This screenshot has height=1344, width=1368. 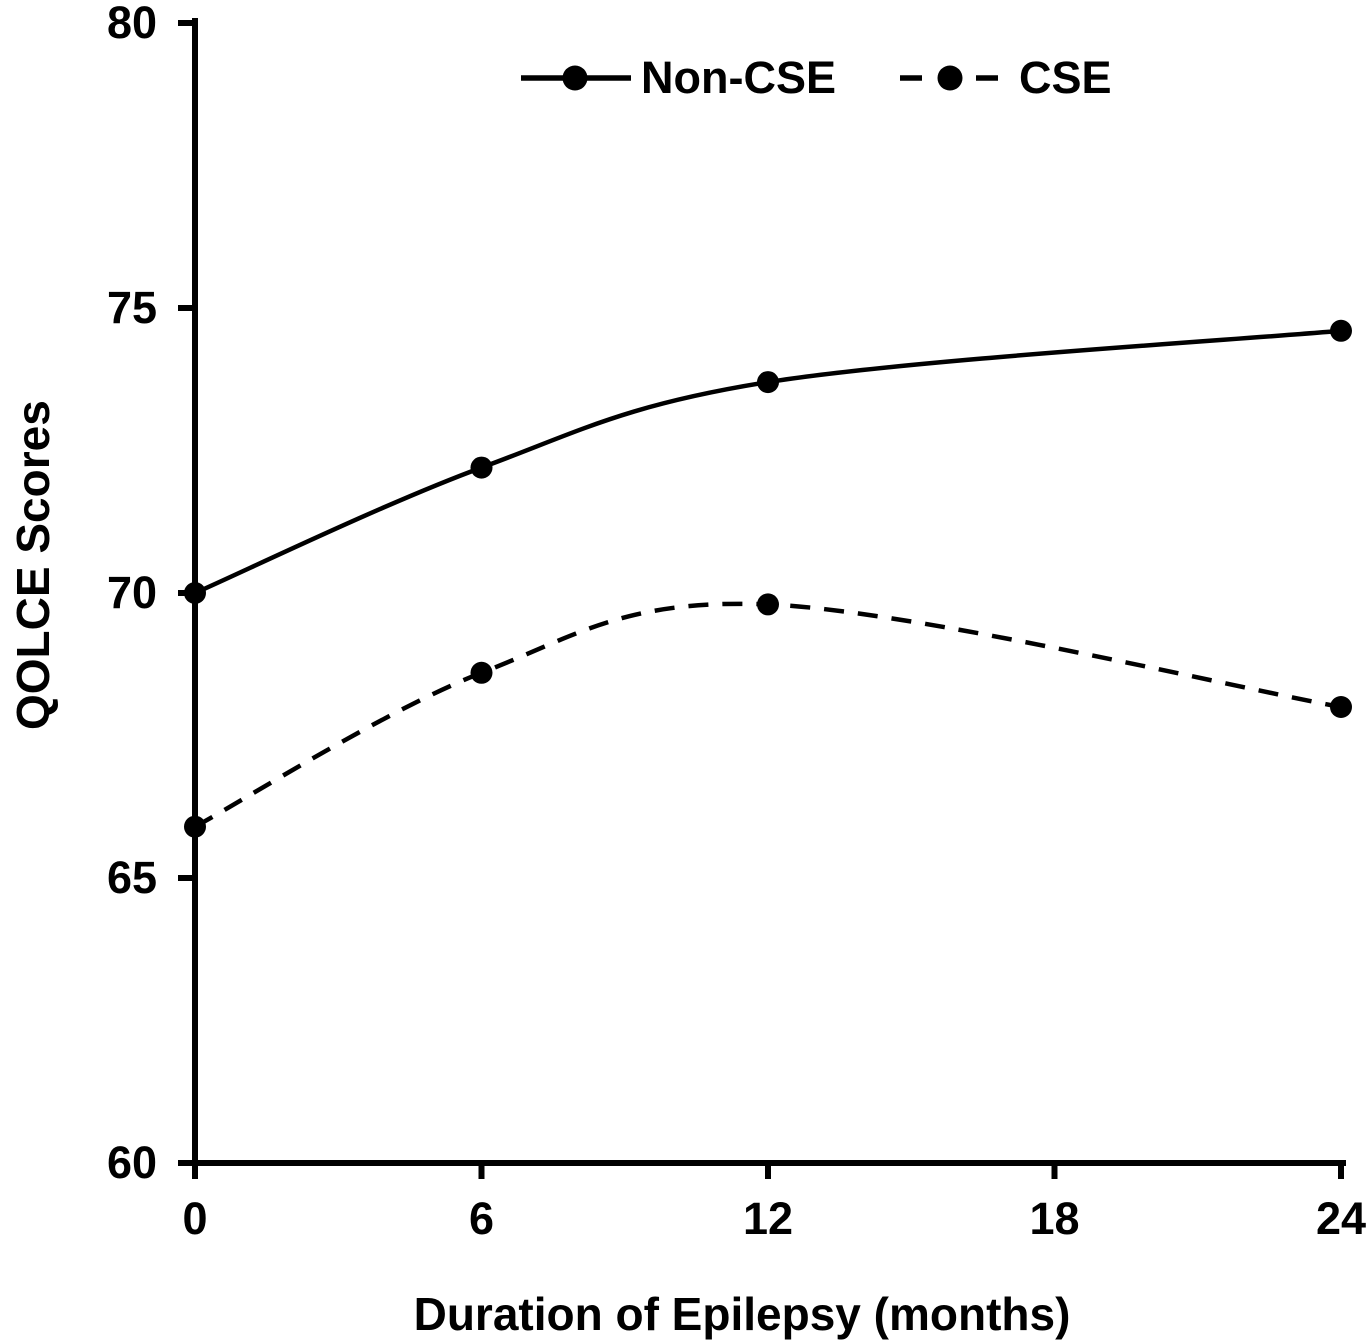 I want to click on x-tick-label: 18, so click(x=1054, y=1218).